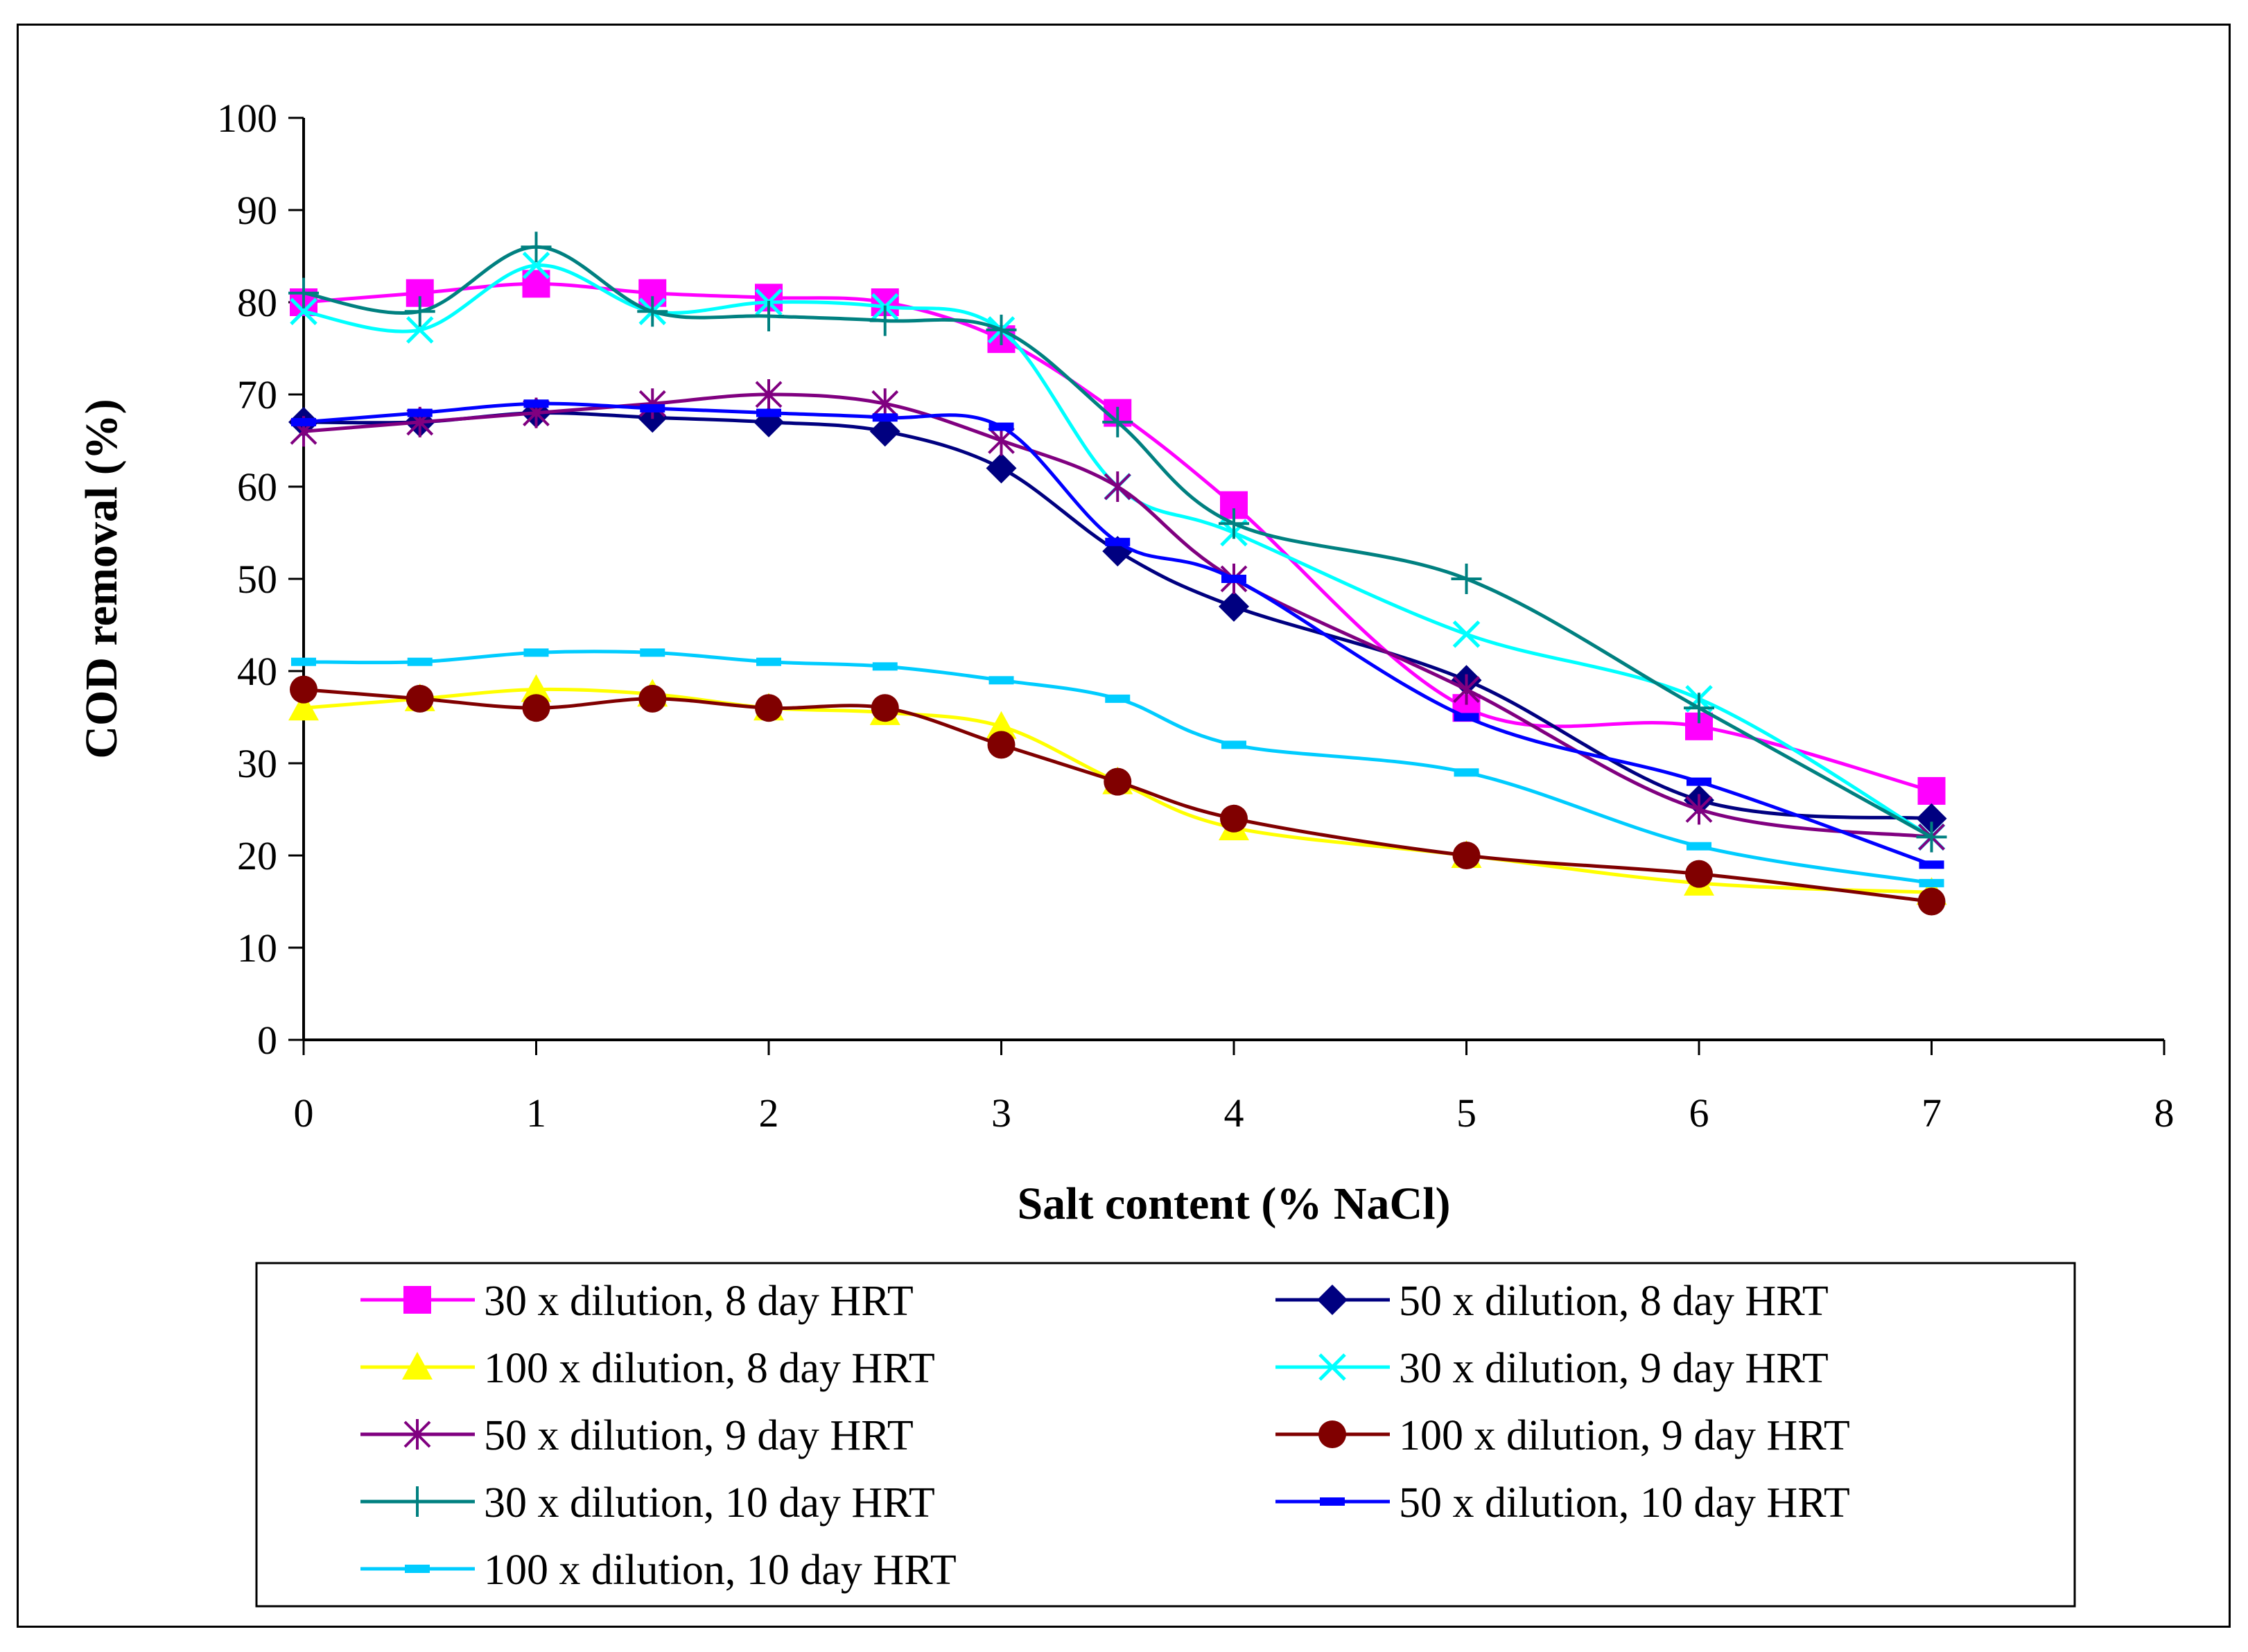 The height and width of the screenshot is (1652, 2248). What do you see at coordinates (257, 671) in the screenshot?
I see `y-tick-label: 40` at bounding box center [257, 671].